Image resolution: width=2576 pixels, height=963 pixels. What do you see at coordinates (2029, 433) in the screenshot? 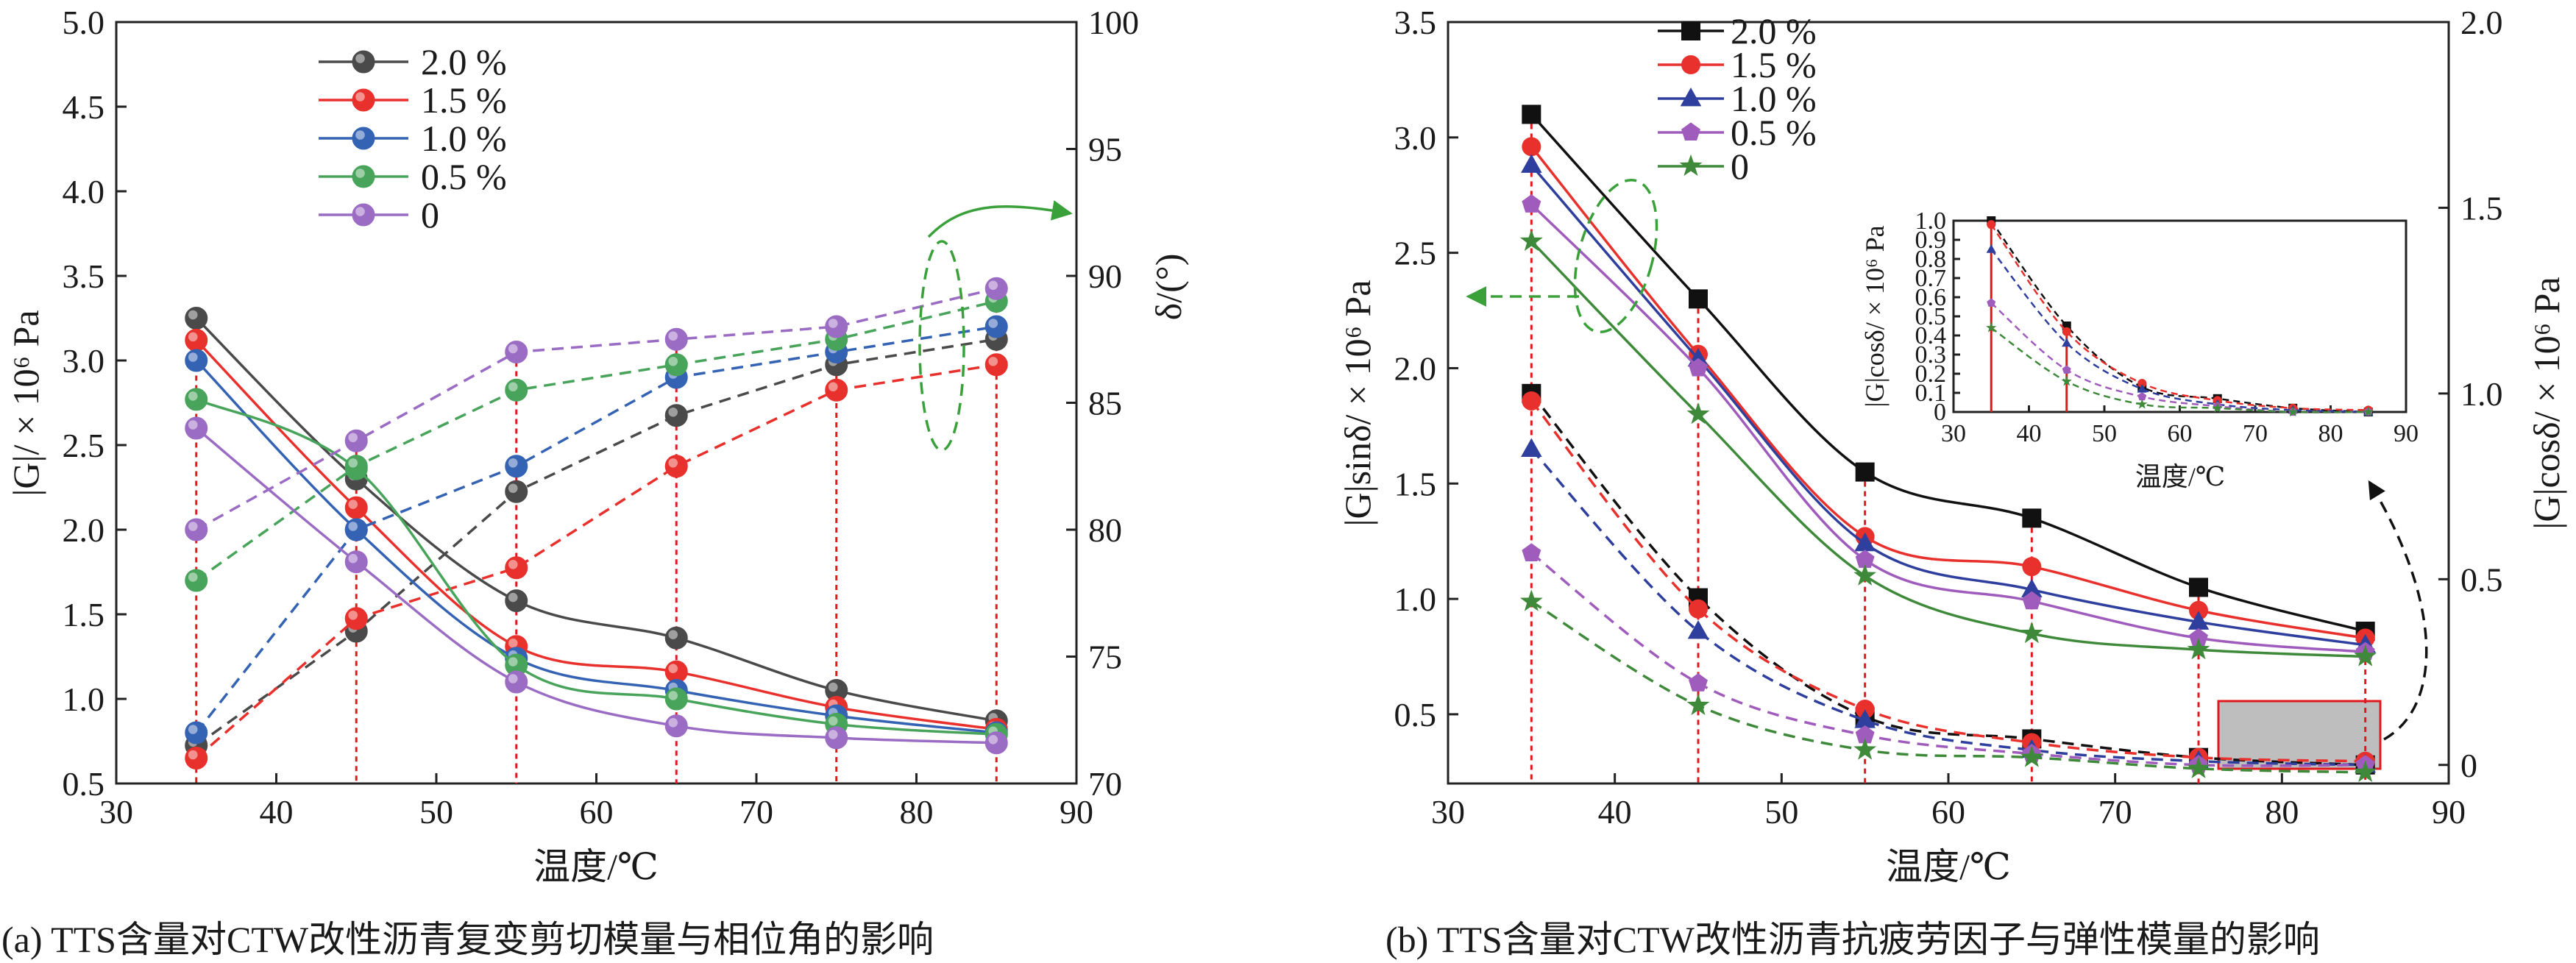
I see `inset-x-tick-label: 40` at bounding box center [2029, 433].